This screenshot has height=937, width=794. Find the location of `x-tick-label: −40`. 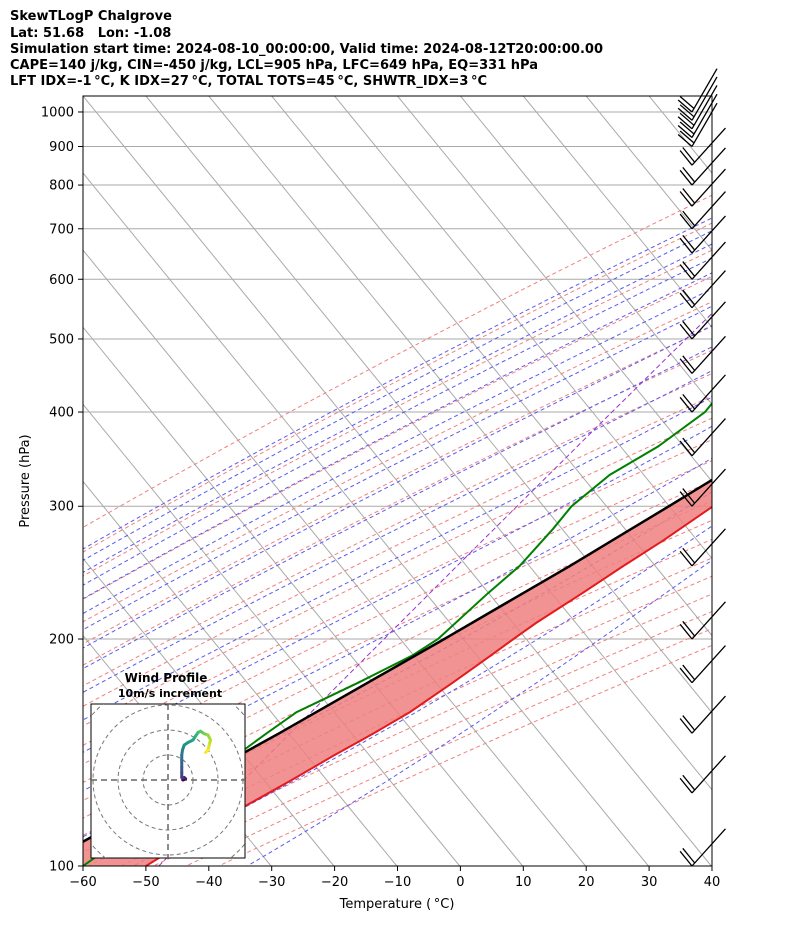

x-tick-label: −40 is located at coordinates (208, 882).